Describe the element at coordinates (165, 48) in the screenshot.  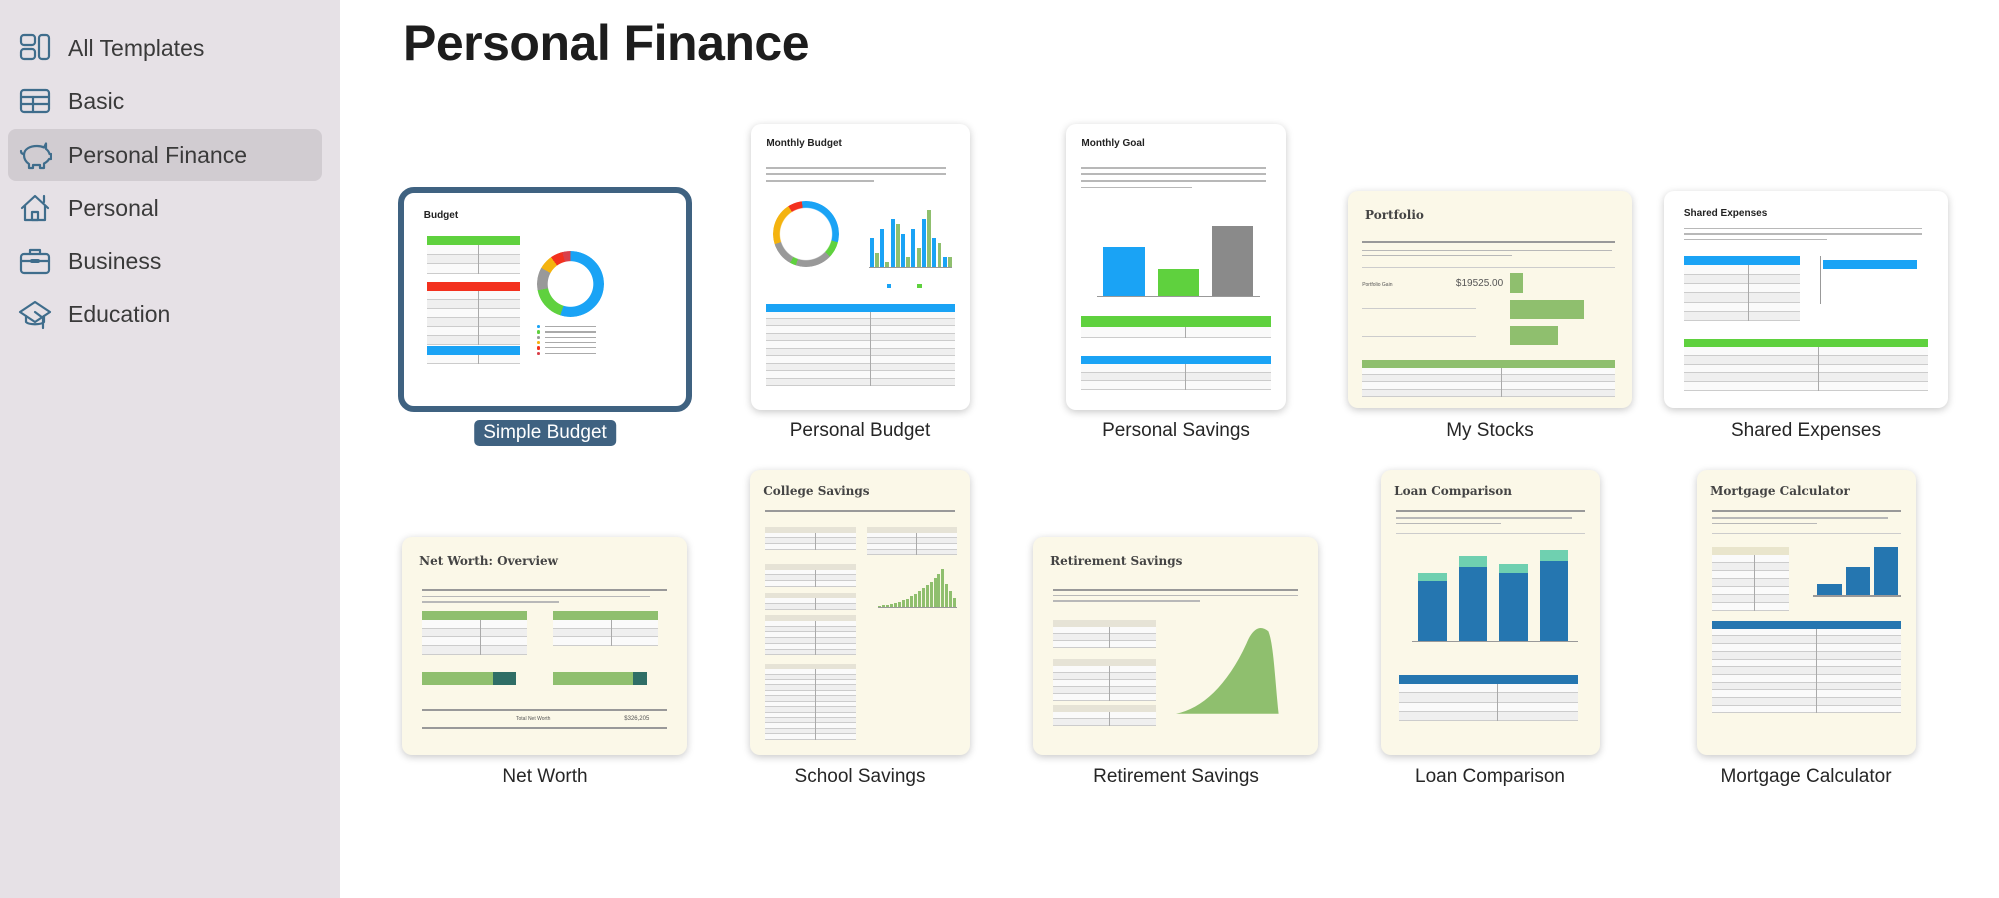
I see `sidebar-item-all-templates: All Templates` at that location.